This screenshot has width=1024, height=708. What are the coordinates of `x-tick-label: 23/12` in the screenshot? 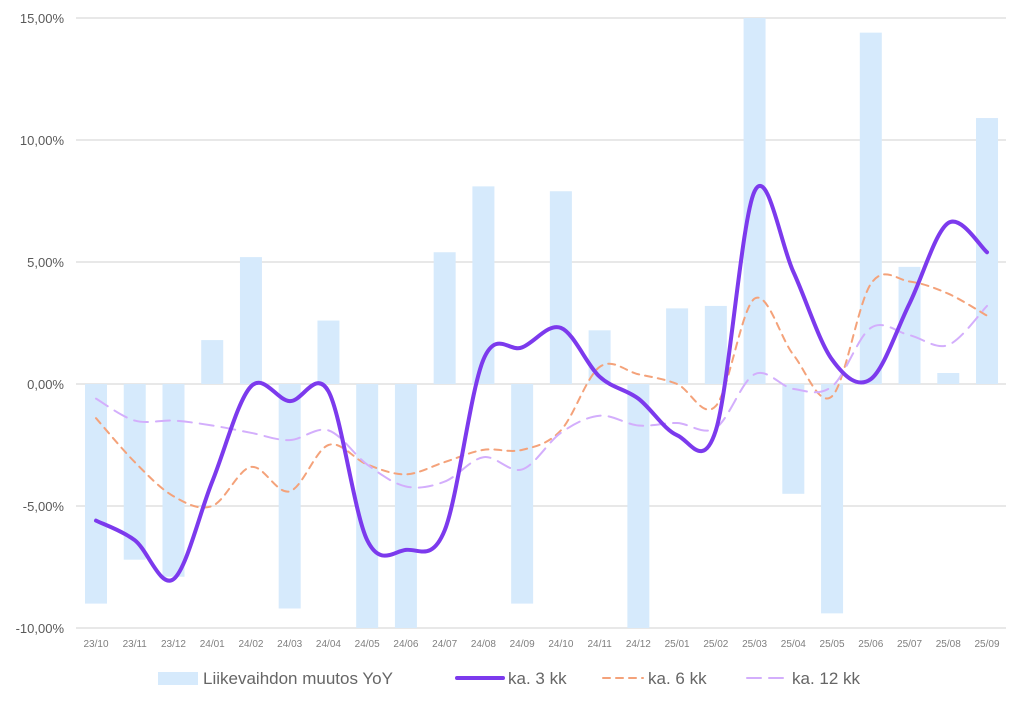 It's located at (173, 644).